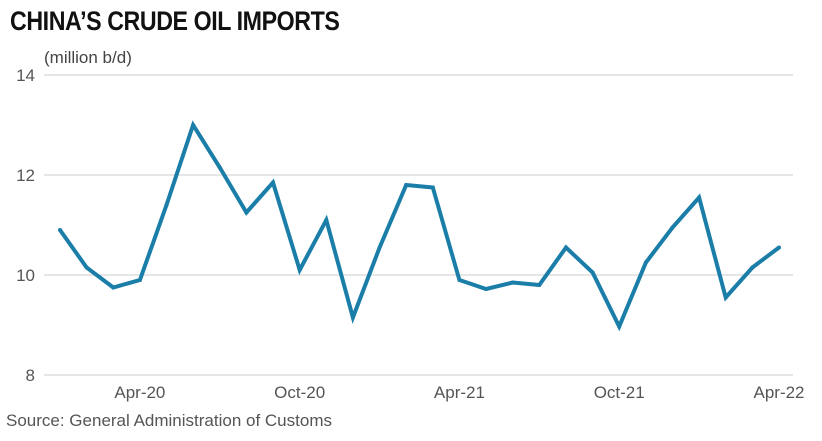 This screenshot has width=822, height=441. I want to click on x-axis-ticks: Apr-20 Oct-20 Apr-21 Oct-21 Apr-22, so click(459, 392).